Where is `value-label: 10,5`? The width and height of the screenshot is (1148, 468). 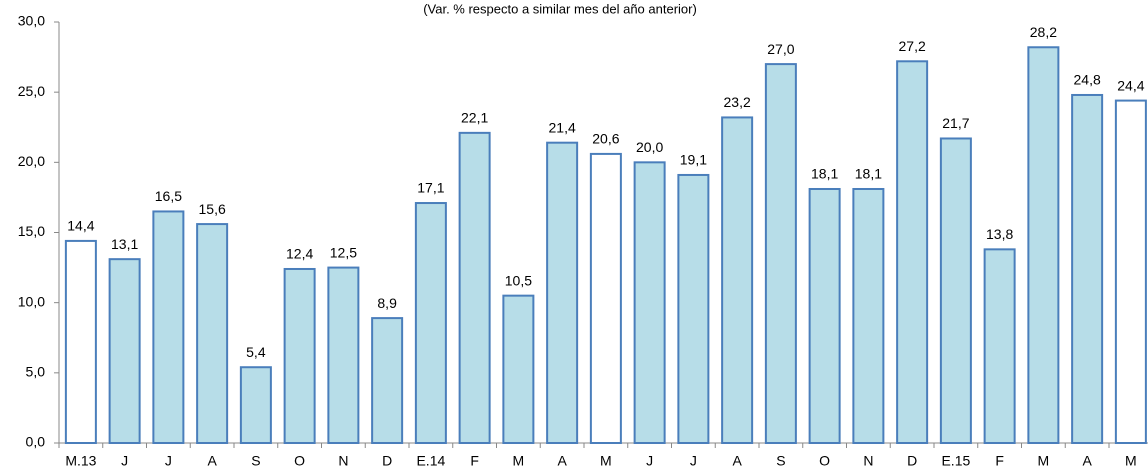
value-label: 10,5 is located at coordinates (518, 280).